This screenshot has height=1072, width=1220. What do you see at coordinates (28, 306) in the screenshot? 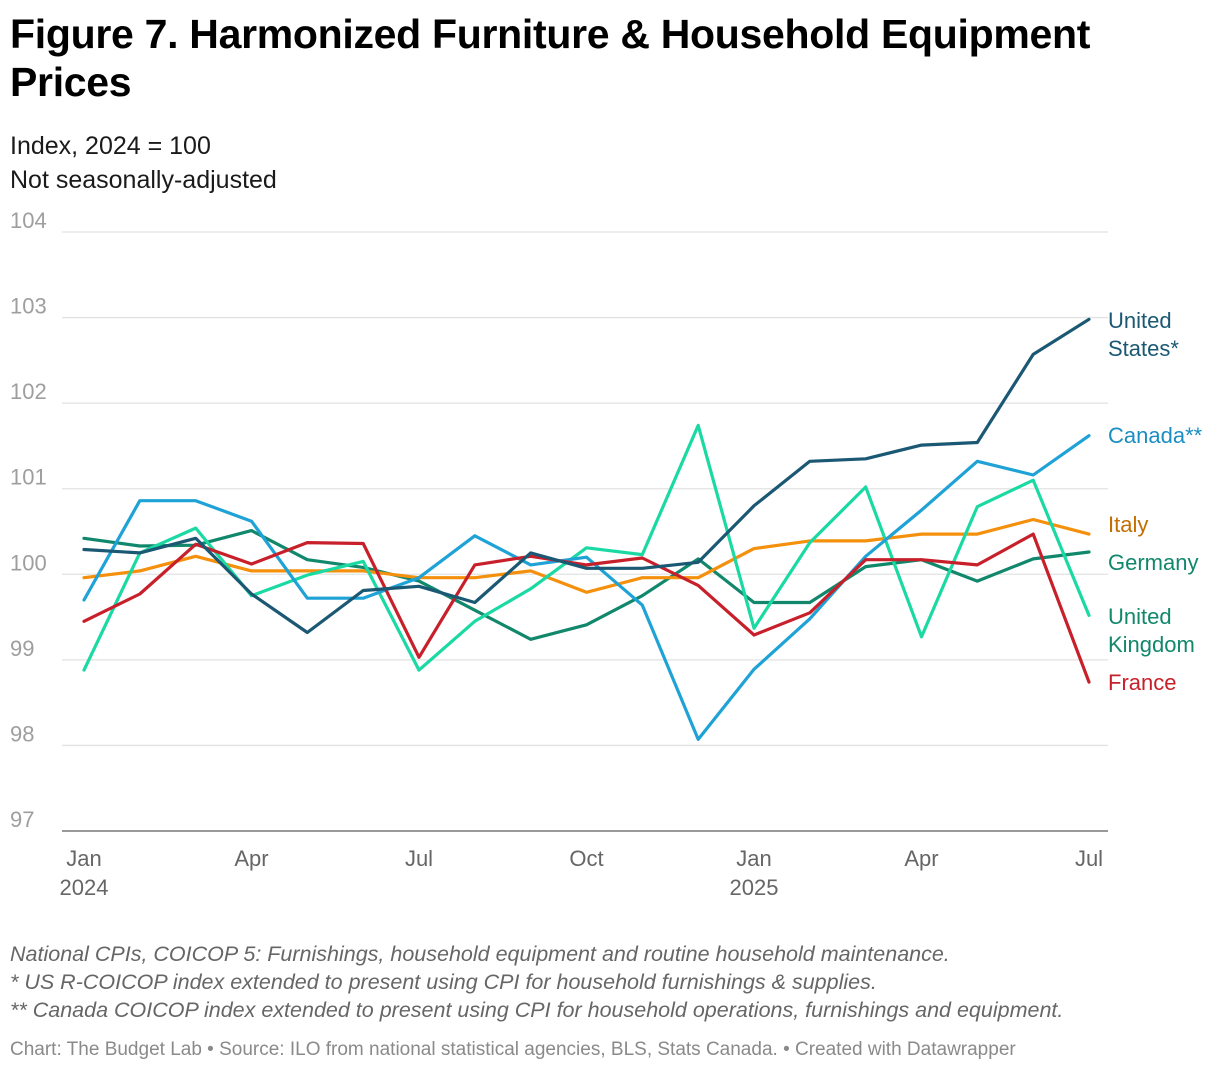
I see `y-tick-label: 103` at bounding box center [28, 306].